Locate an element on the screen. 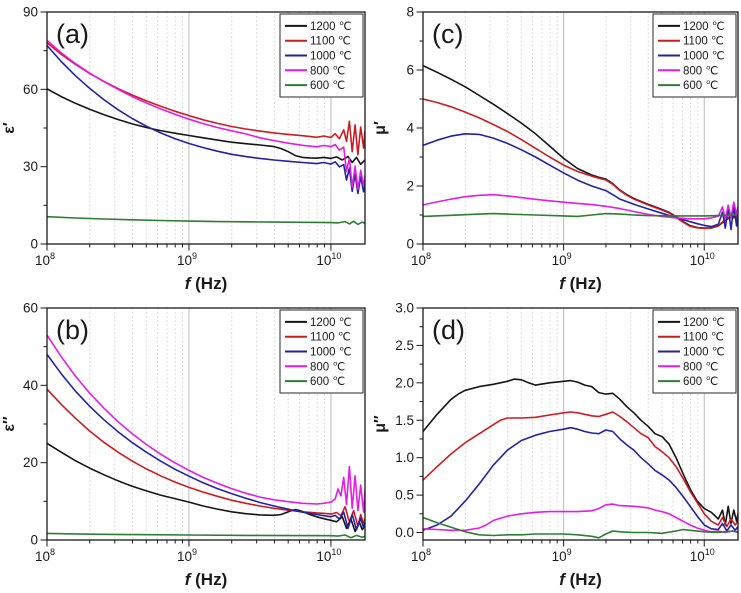 The height and width of the screenshot is (593, 741). y-tick-label: 30 is located at coordinates (30, 166).